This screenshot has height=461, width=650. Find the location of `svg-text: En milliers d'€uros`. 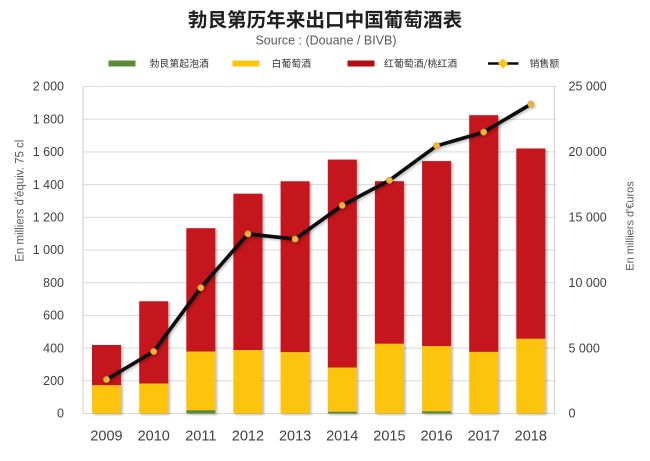

svg-text: En milliers d'€uros is located at coordinates (631, 226).